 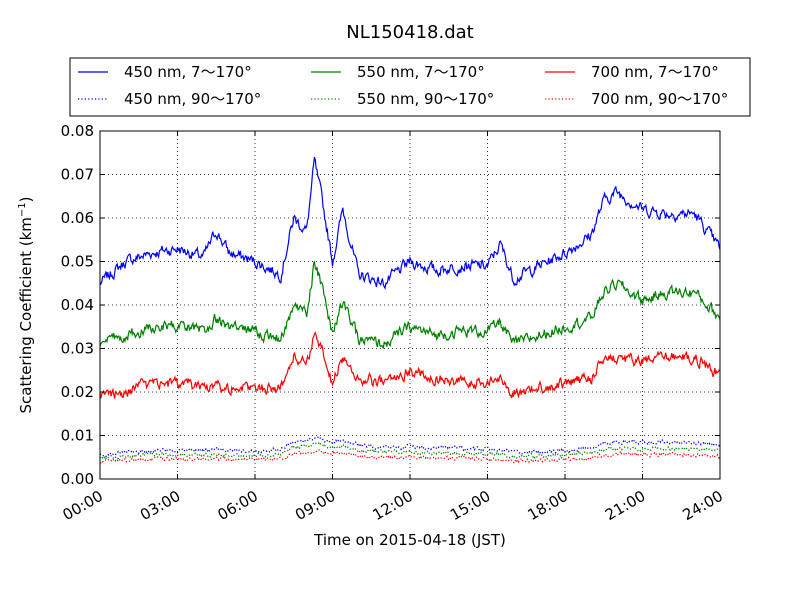 I want to click on x-axis-label: Time on 2015-04-18 (JST), so click(x=409, y=540).